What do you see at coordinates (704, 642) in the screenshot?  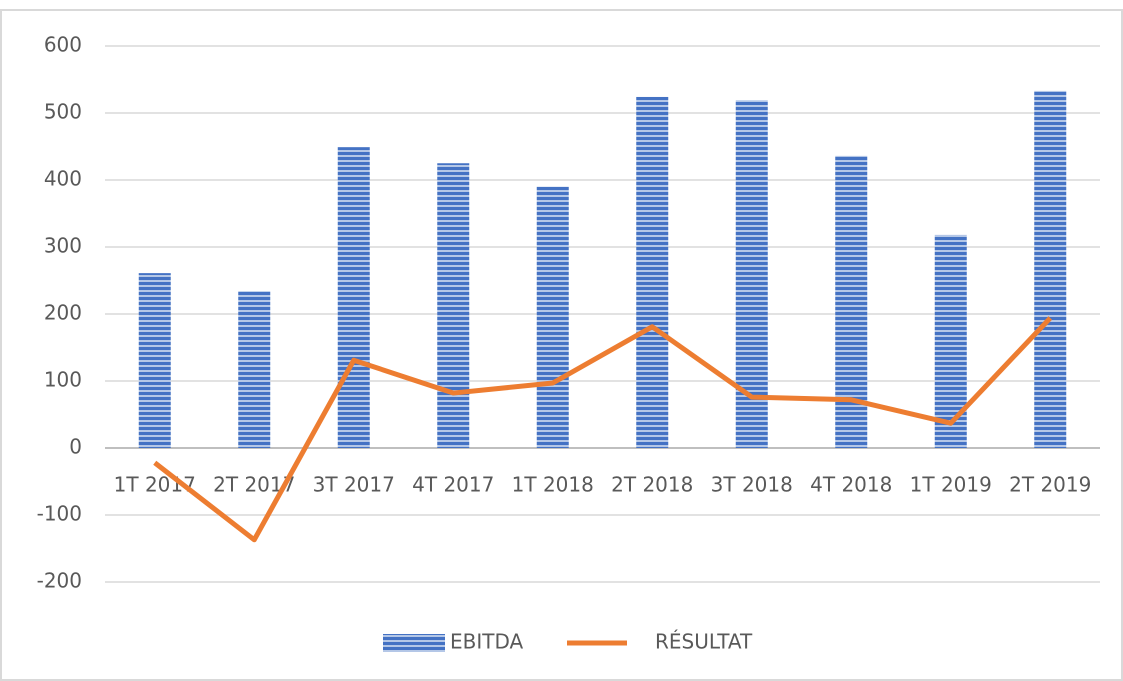 I see `legend-label: RÉSULTAT` at bounding box center [704, 642].